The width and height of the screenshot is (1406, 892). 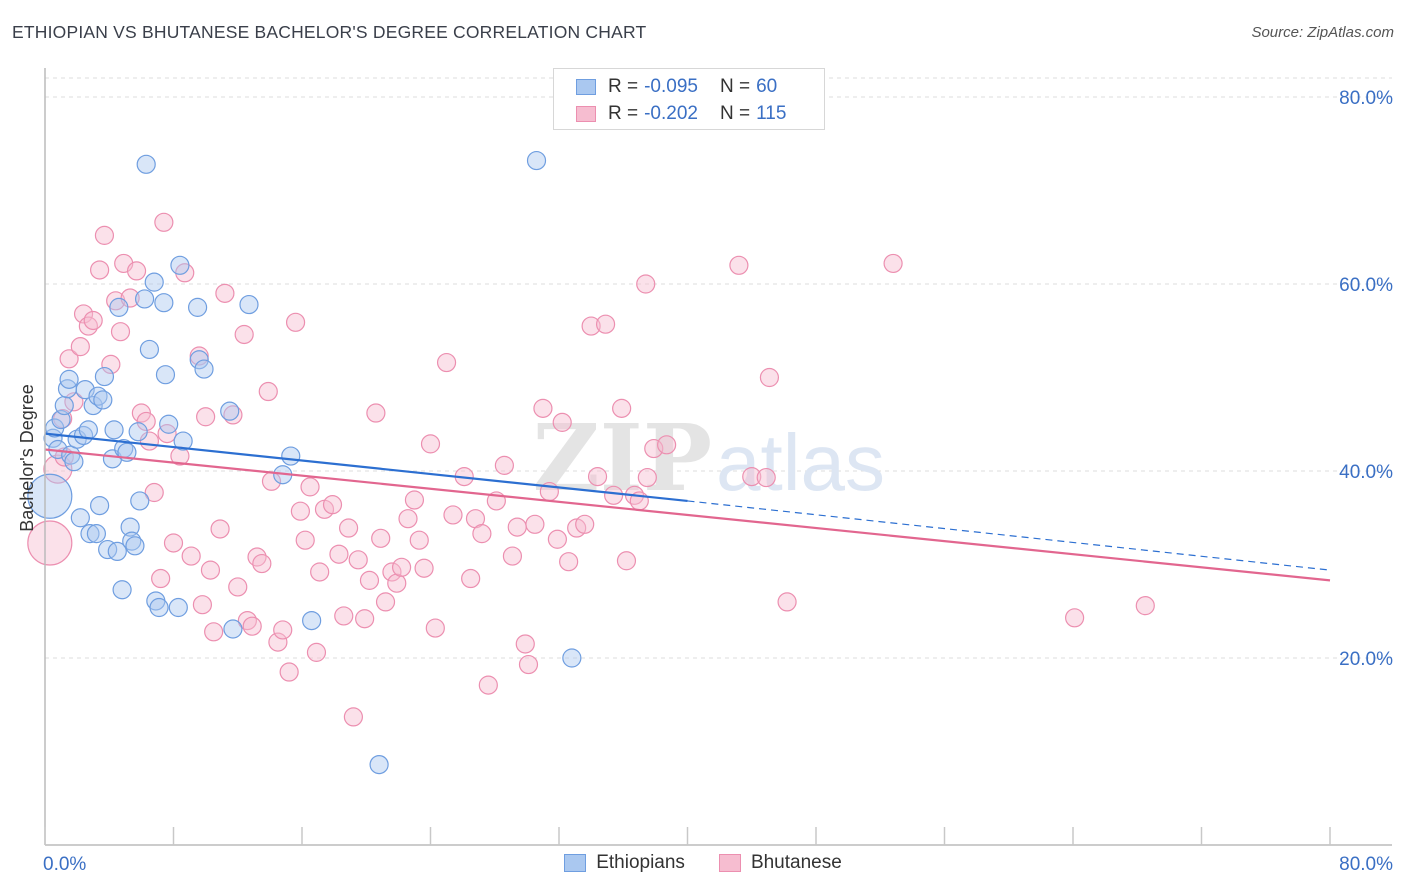 I want to click on x-tick-label: 80.0%, so click(x=1366, y=864).